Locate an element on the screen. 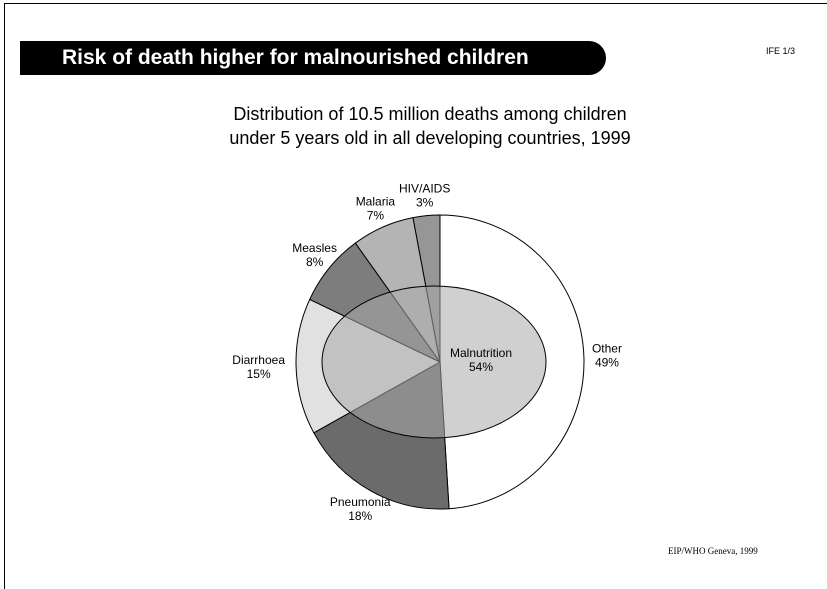  frame-top-border is located at coordinates (415, 3).